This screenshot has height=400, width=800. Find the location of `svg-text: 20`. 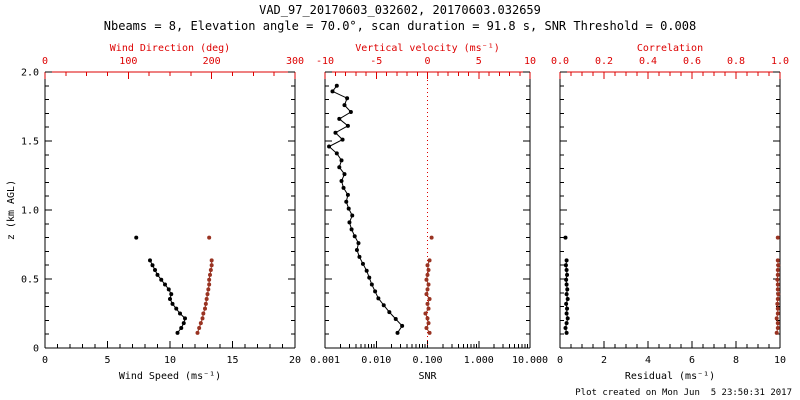

svg-text: 20 is located at coordinates (295, 360).